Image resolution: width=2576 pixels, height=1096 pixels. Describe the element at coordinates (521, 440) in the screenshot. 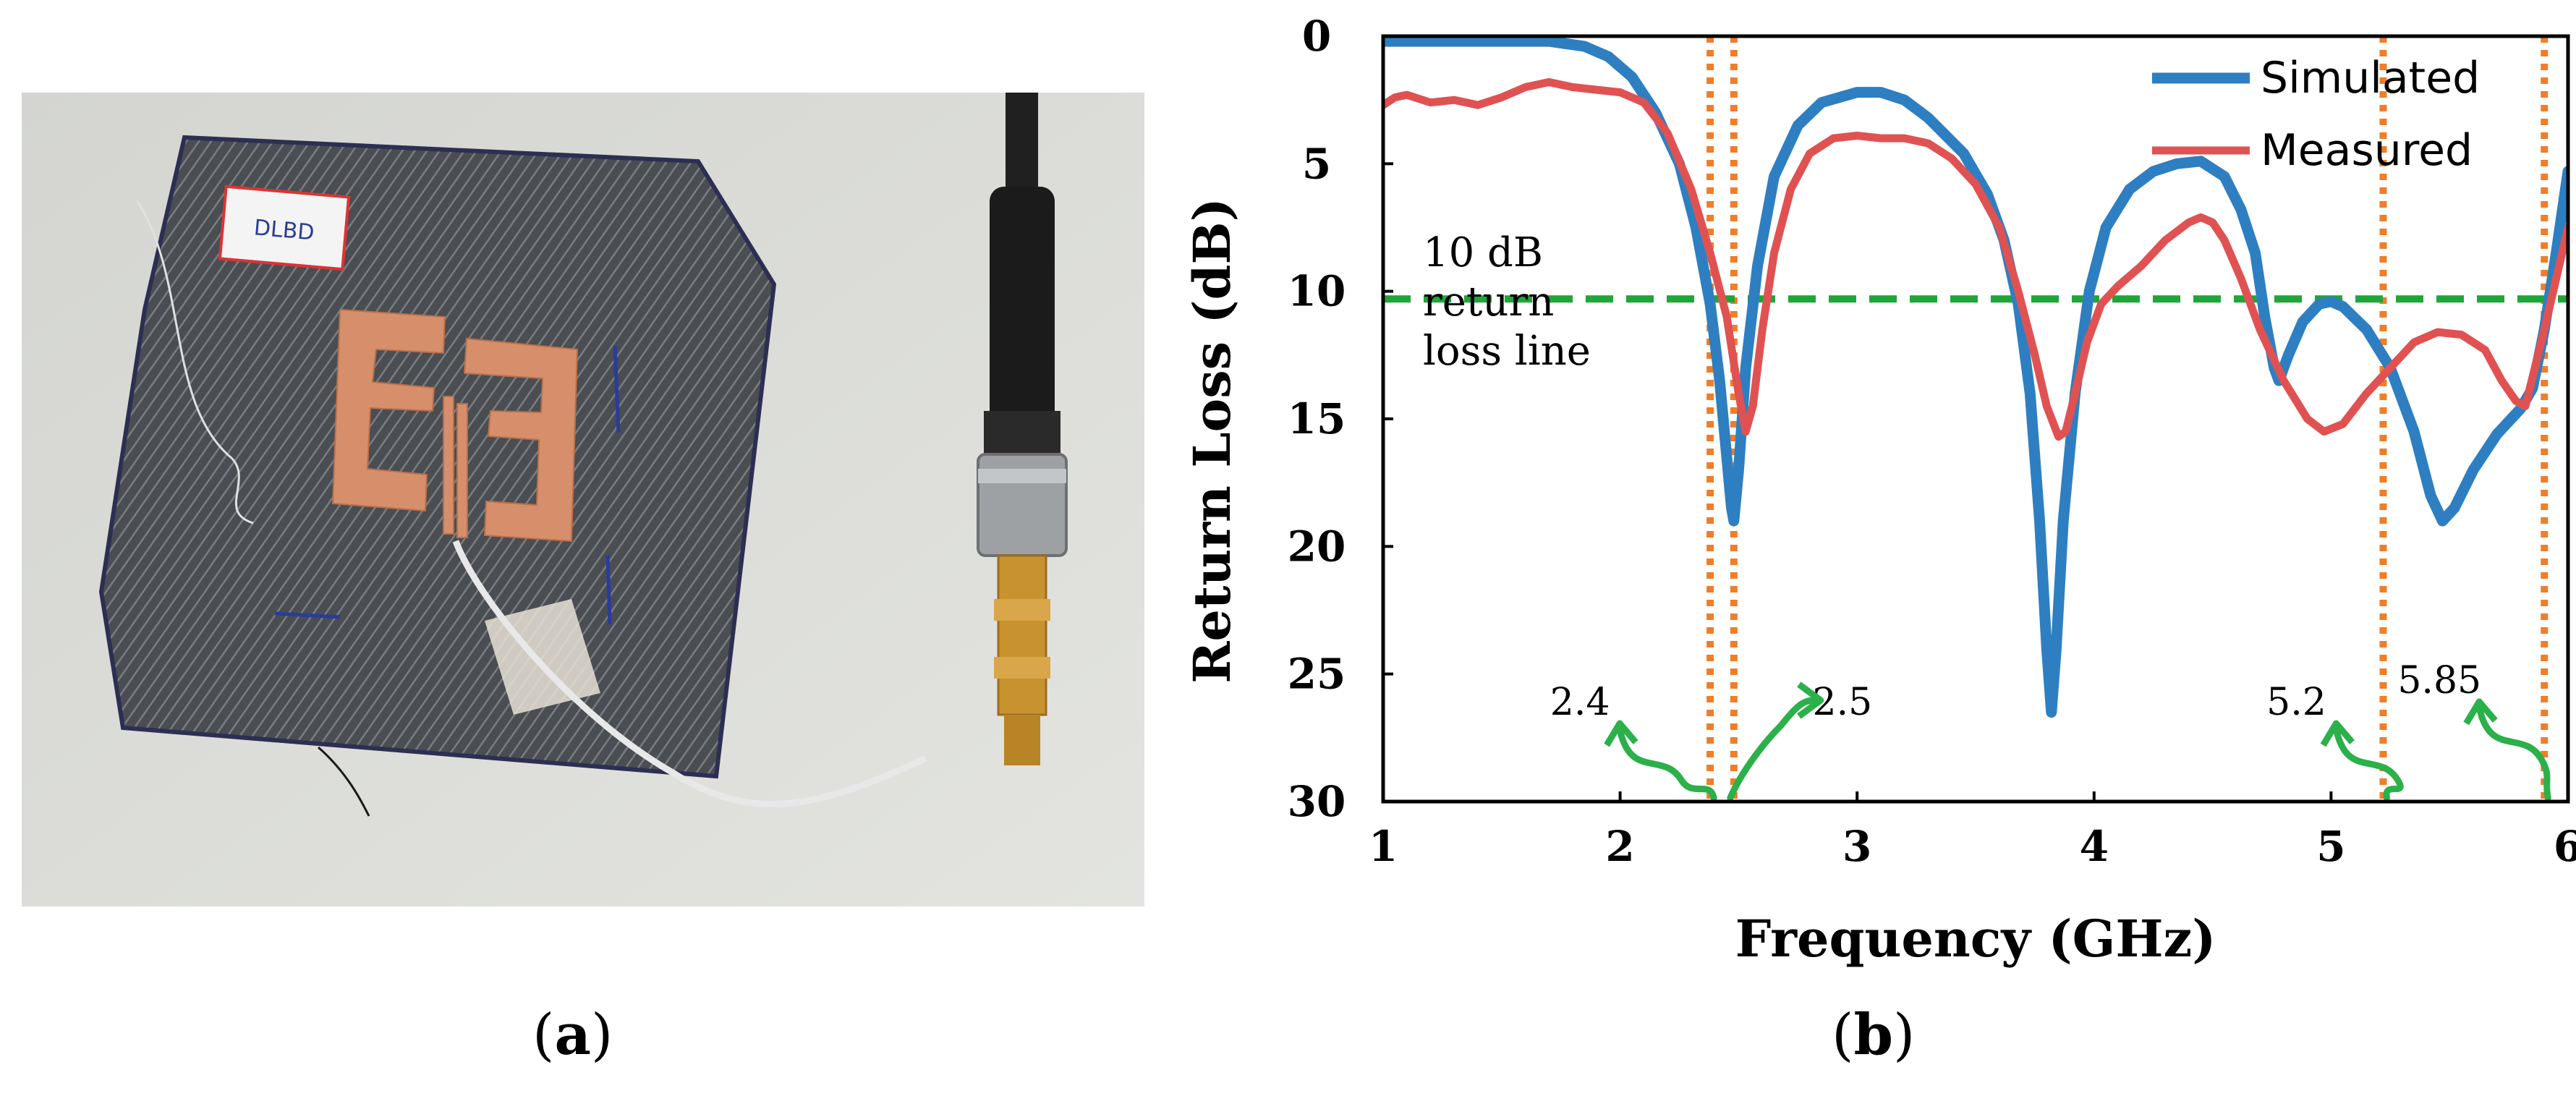

I see `copper-patch-right` at that location.